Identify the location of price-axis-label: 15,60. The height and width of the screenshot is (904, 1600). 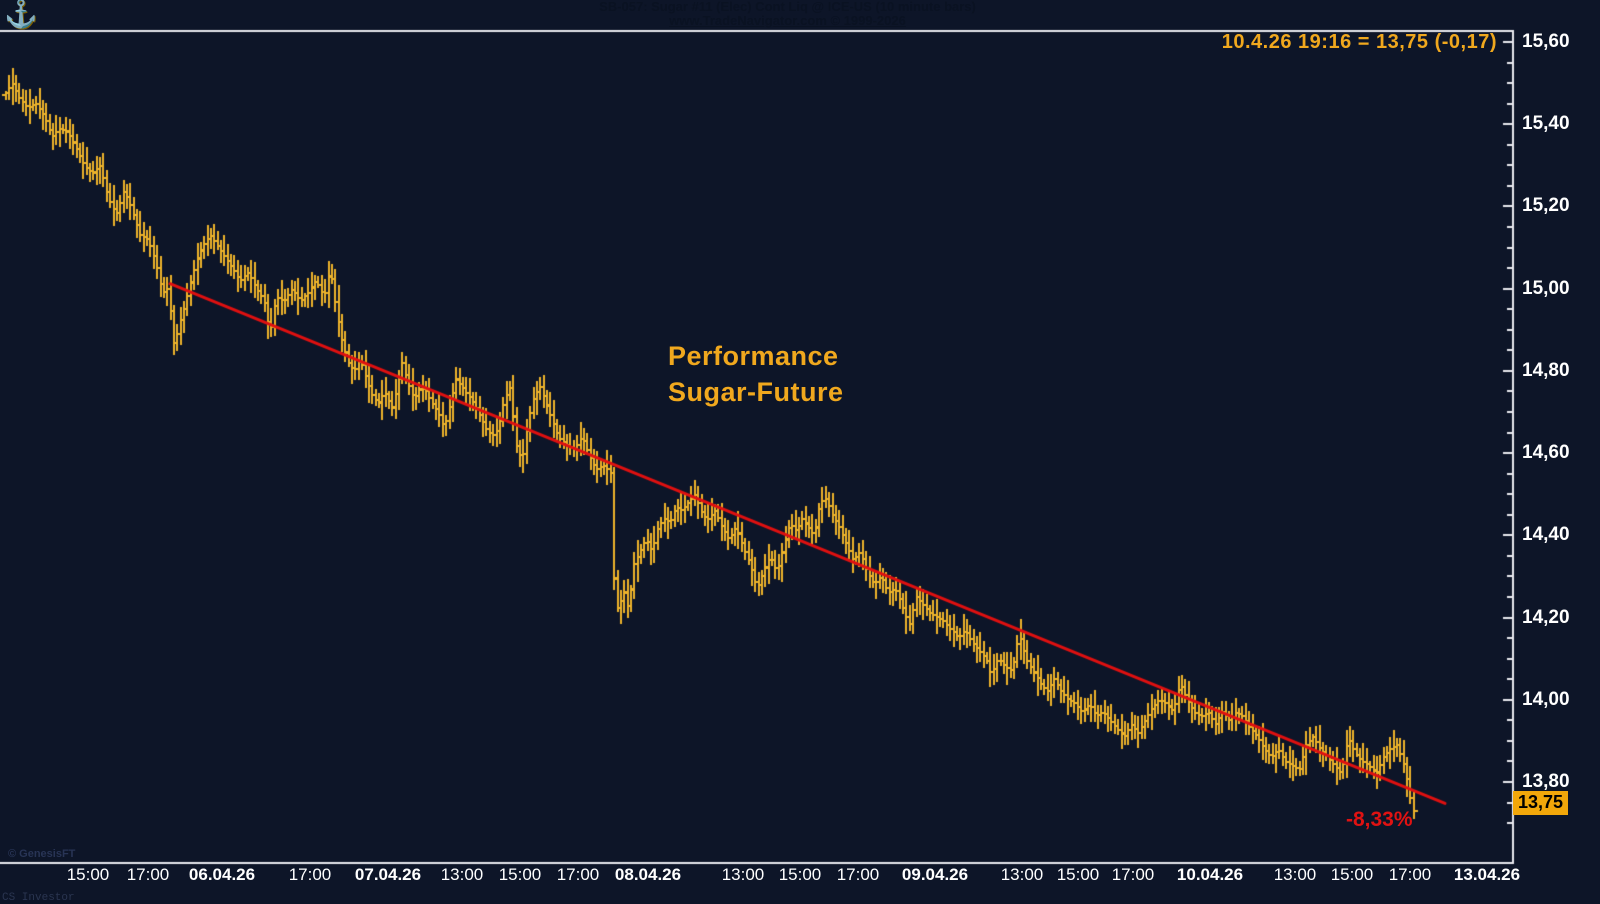
(1546, 41).